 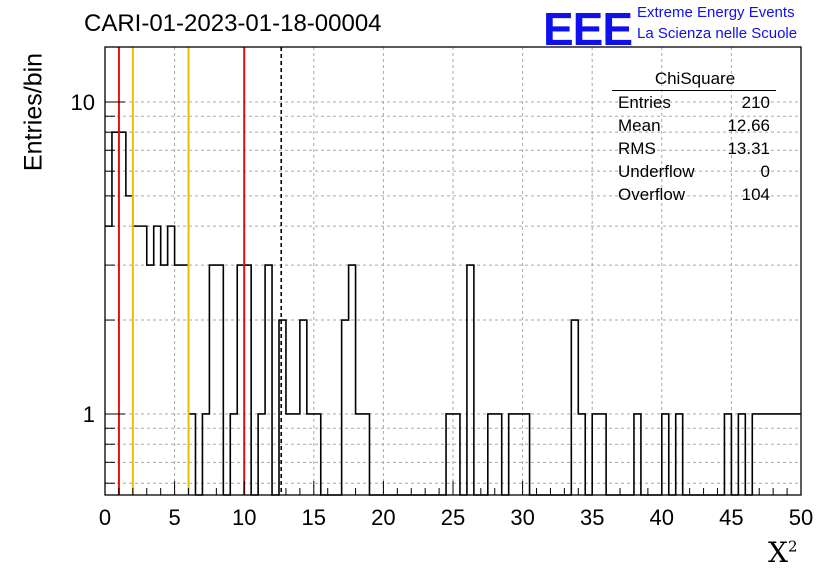 What do you see at coordinates (748, 148) in the screenshot?
I see `stats-value: 13.31` at bounding box center [748, 148].